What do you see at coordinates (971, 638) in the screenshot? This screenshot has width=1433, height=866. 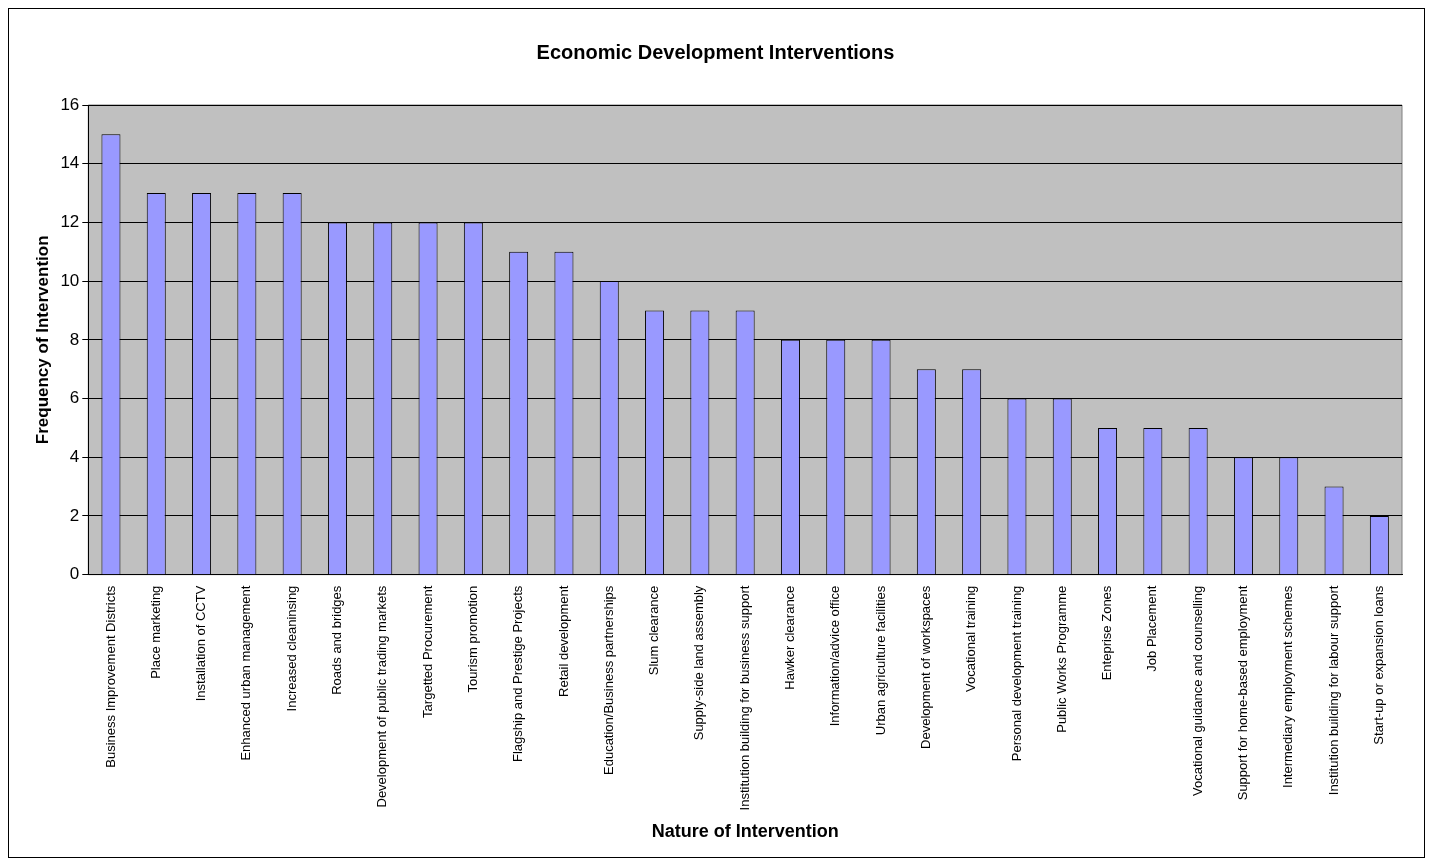 I see `x-tick-label: Vocational training` at bounding box center [971, 638].